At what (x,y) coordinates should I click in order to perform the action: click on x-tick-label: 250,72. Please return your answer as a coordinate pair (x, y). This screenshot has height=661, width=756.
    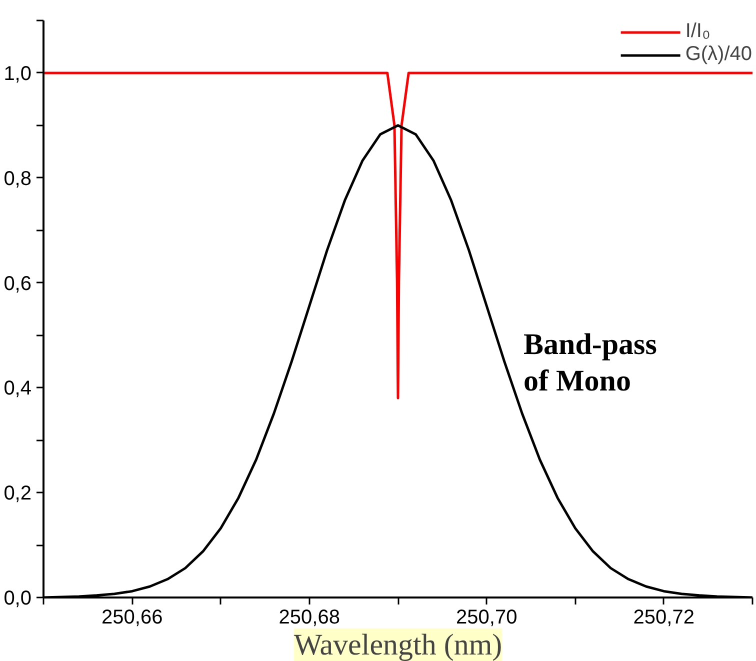
    Looking at the image, I should click on (663, 617).